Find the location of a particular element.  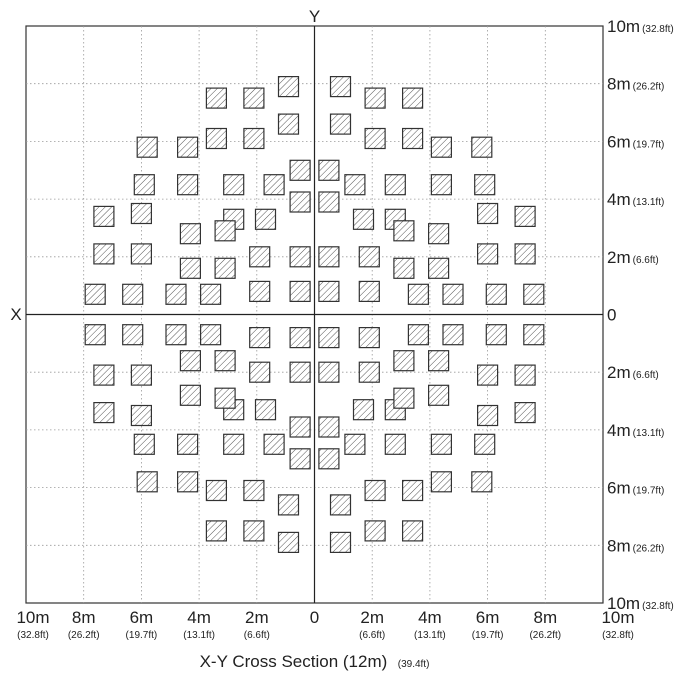

bottom-scale-metres: 0 is located at coordinates (314, 617).